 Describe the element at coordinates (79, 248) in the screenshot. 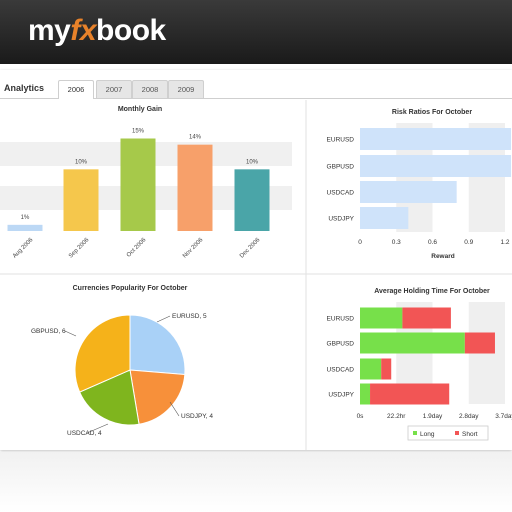

I see `x-tick-label: Sep 2006` at that location.